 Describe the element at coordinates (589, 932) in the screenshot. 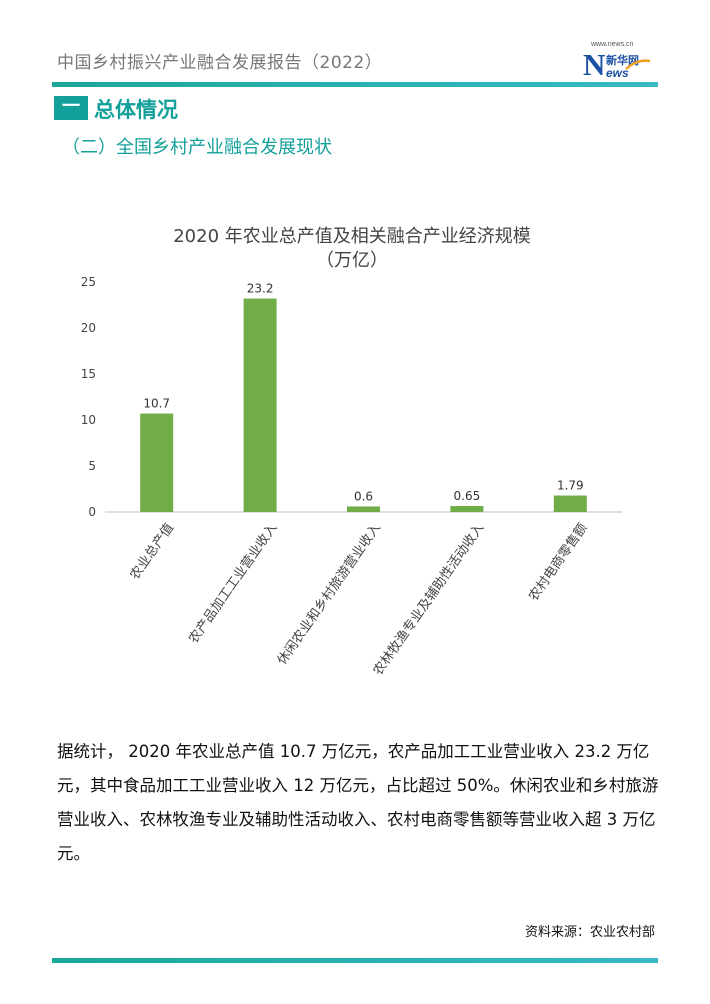

I see `source-note: 资料来源：农业农村部` at that location.